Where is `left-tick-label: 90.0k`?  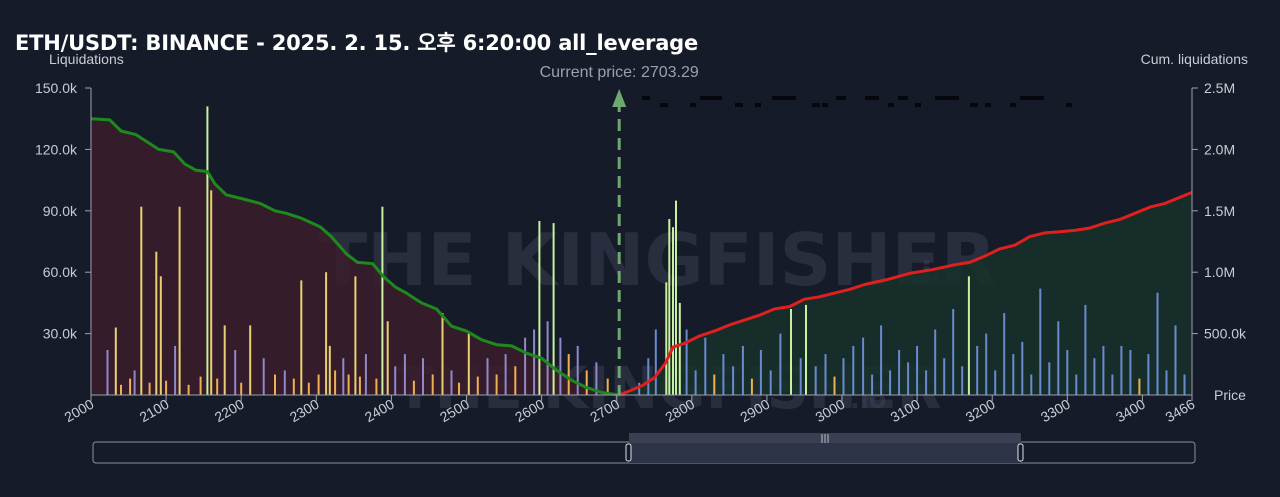
left-tick-label: 90.0k is located at coordinates (60, 211).